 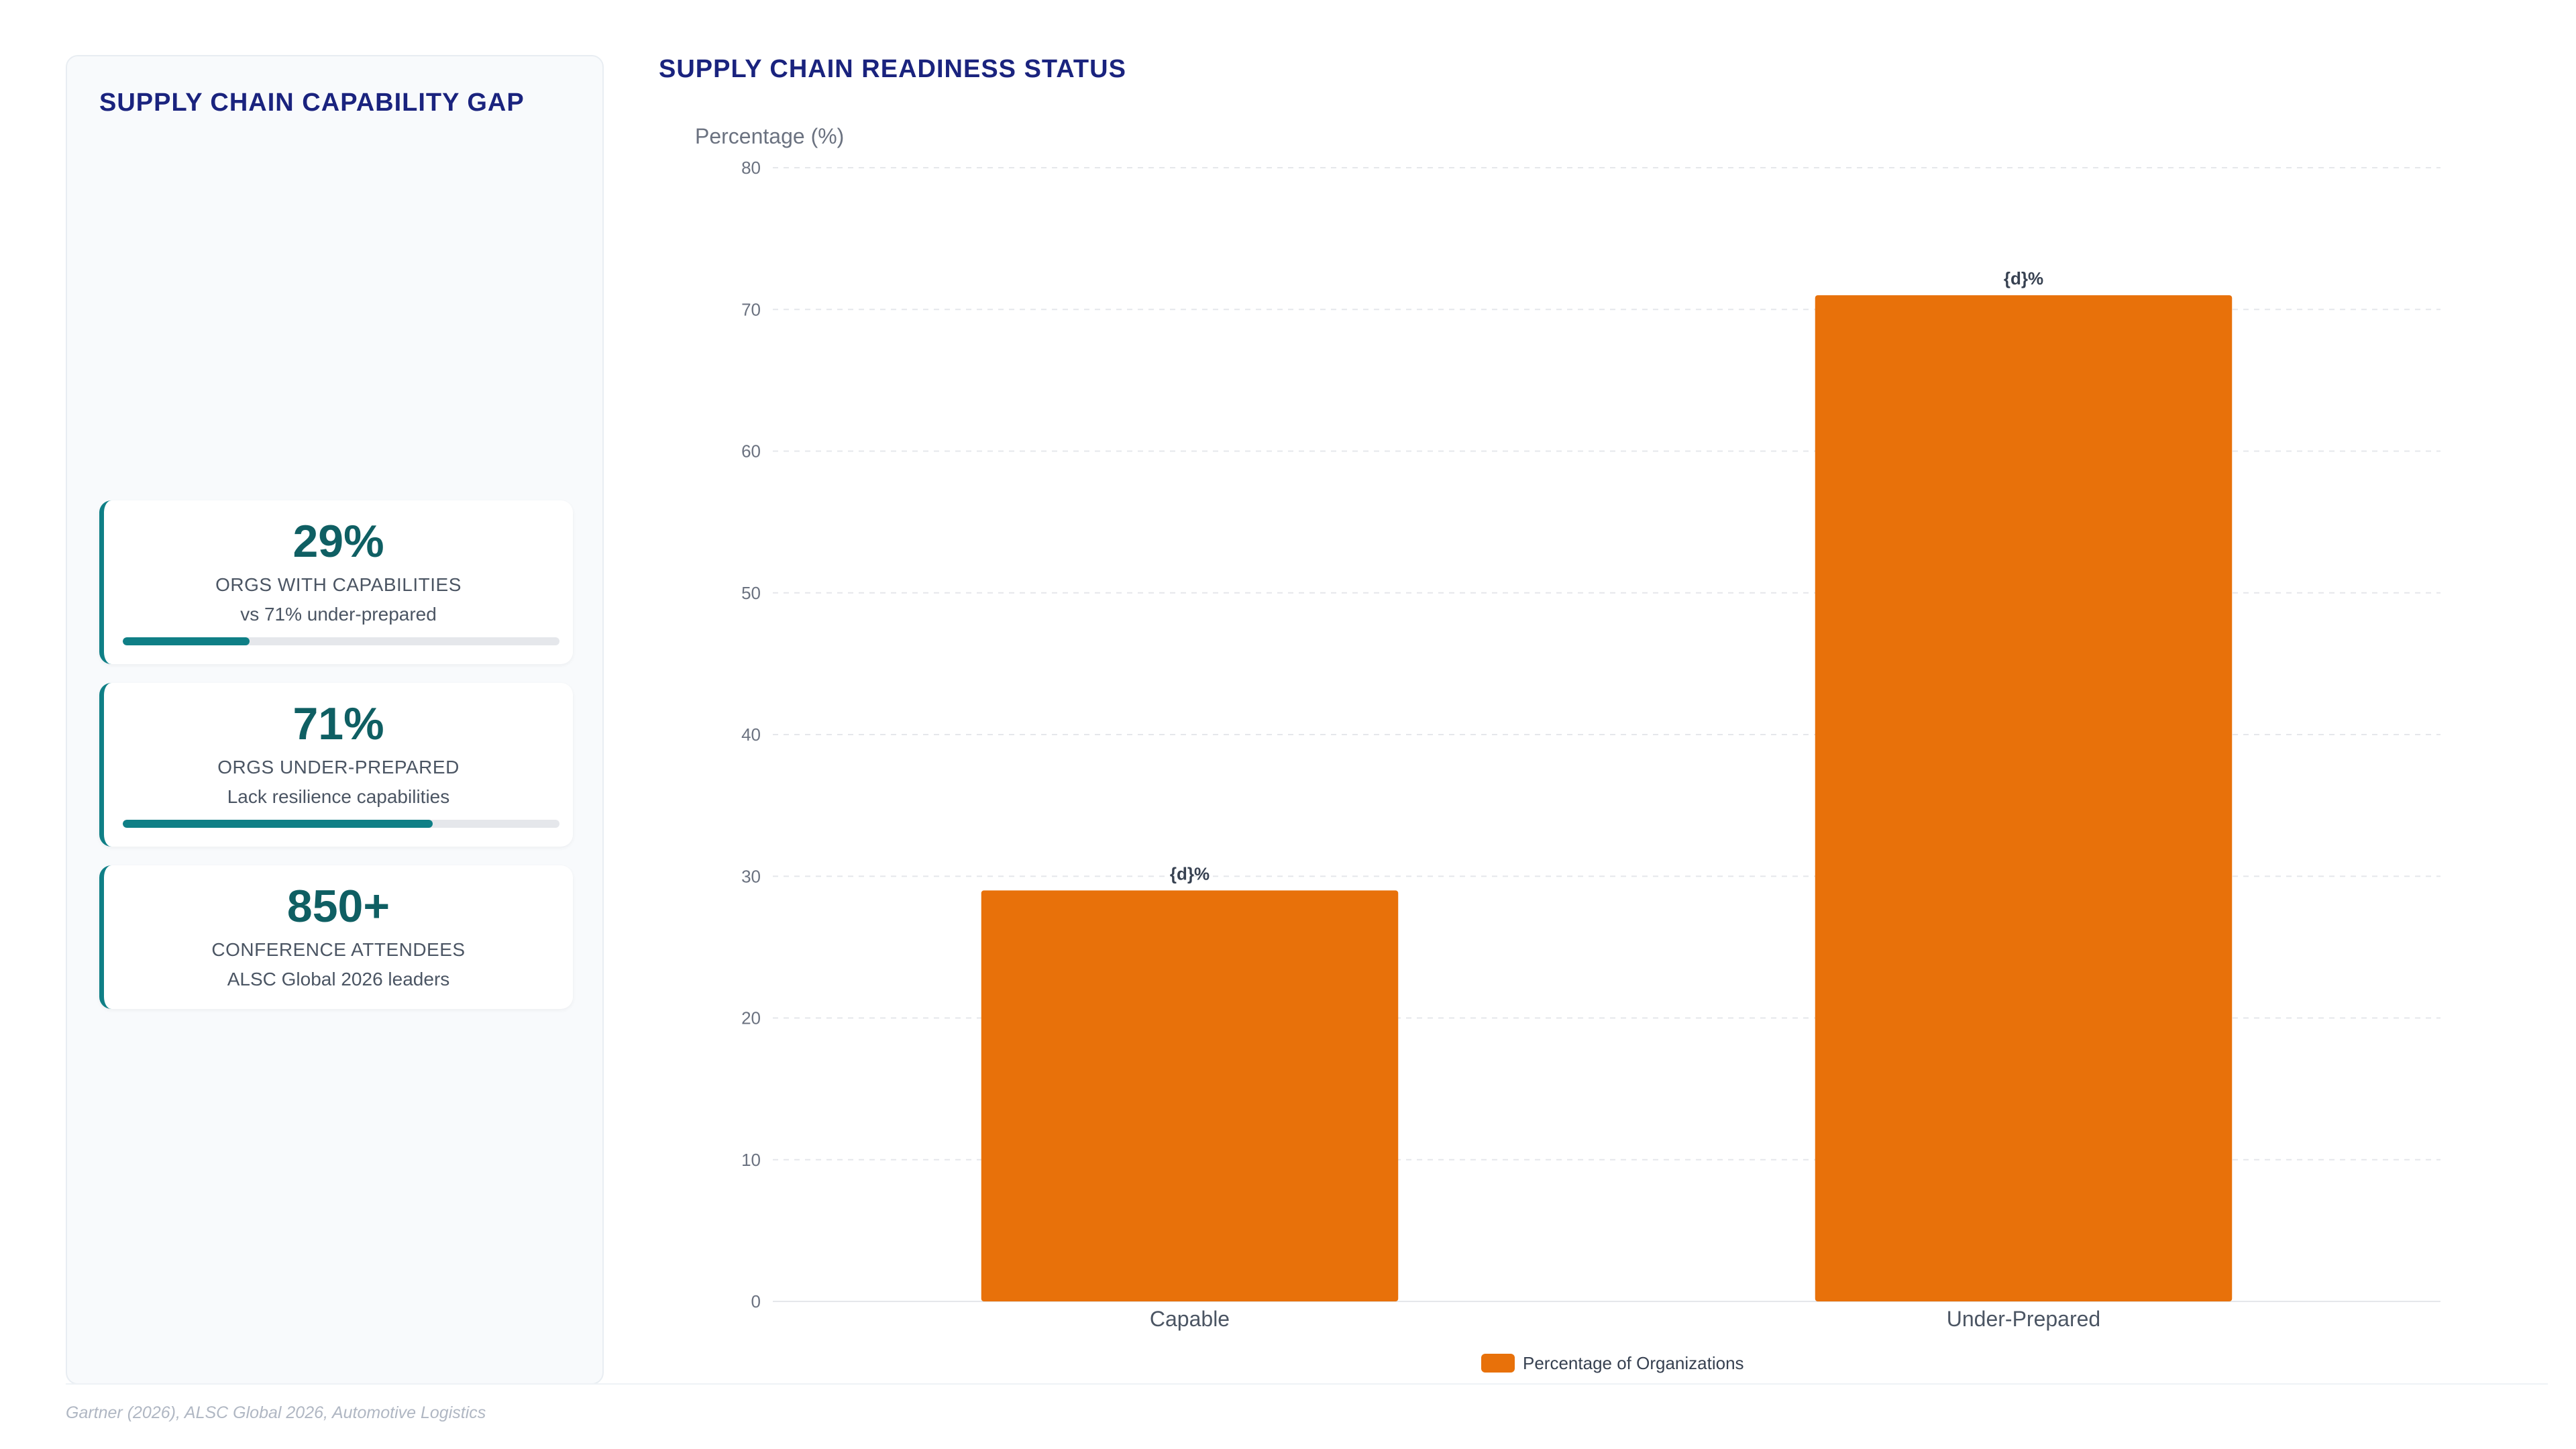 What do you see at coordinates (769, 136) in the screenshot?
I see `y-axis-label: Percentage (%)` at bounding box center [769, 136].